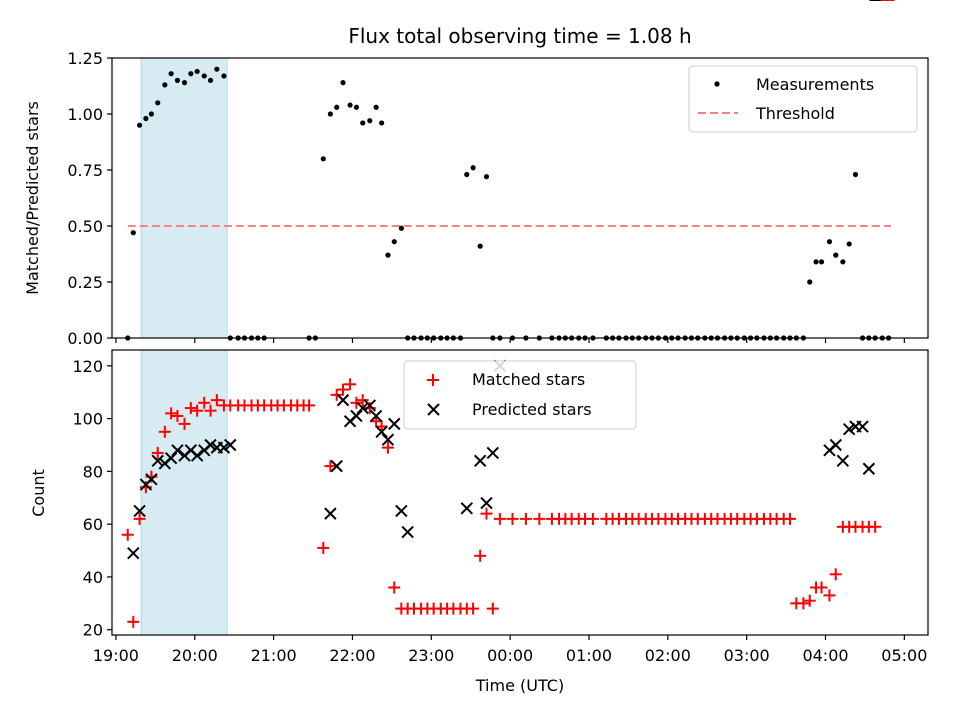 The width and height of the screenshot is (960, 720). Describe the element at coordinates (116, 655) in the screenshot. I see `bottom-xtick-label: 19:00` at that location.